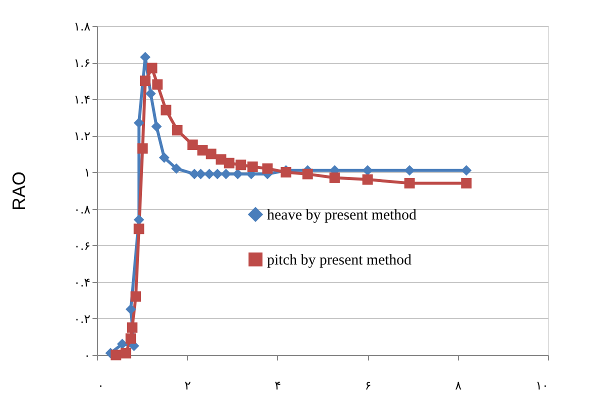  I want to click on x-tick-label: ۸, so click(458, 385).